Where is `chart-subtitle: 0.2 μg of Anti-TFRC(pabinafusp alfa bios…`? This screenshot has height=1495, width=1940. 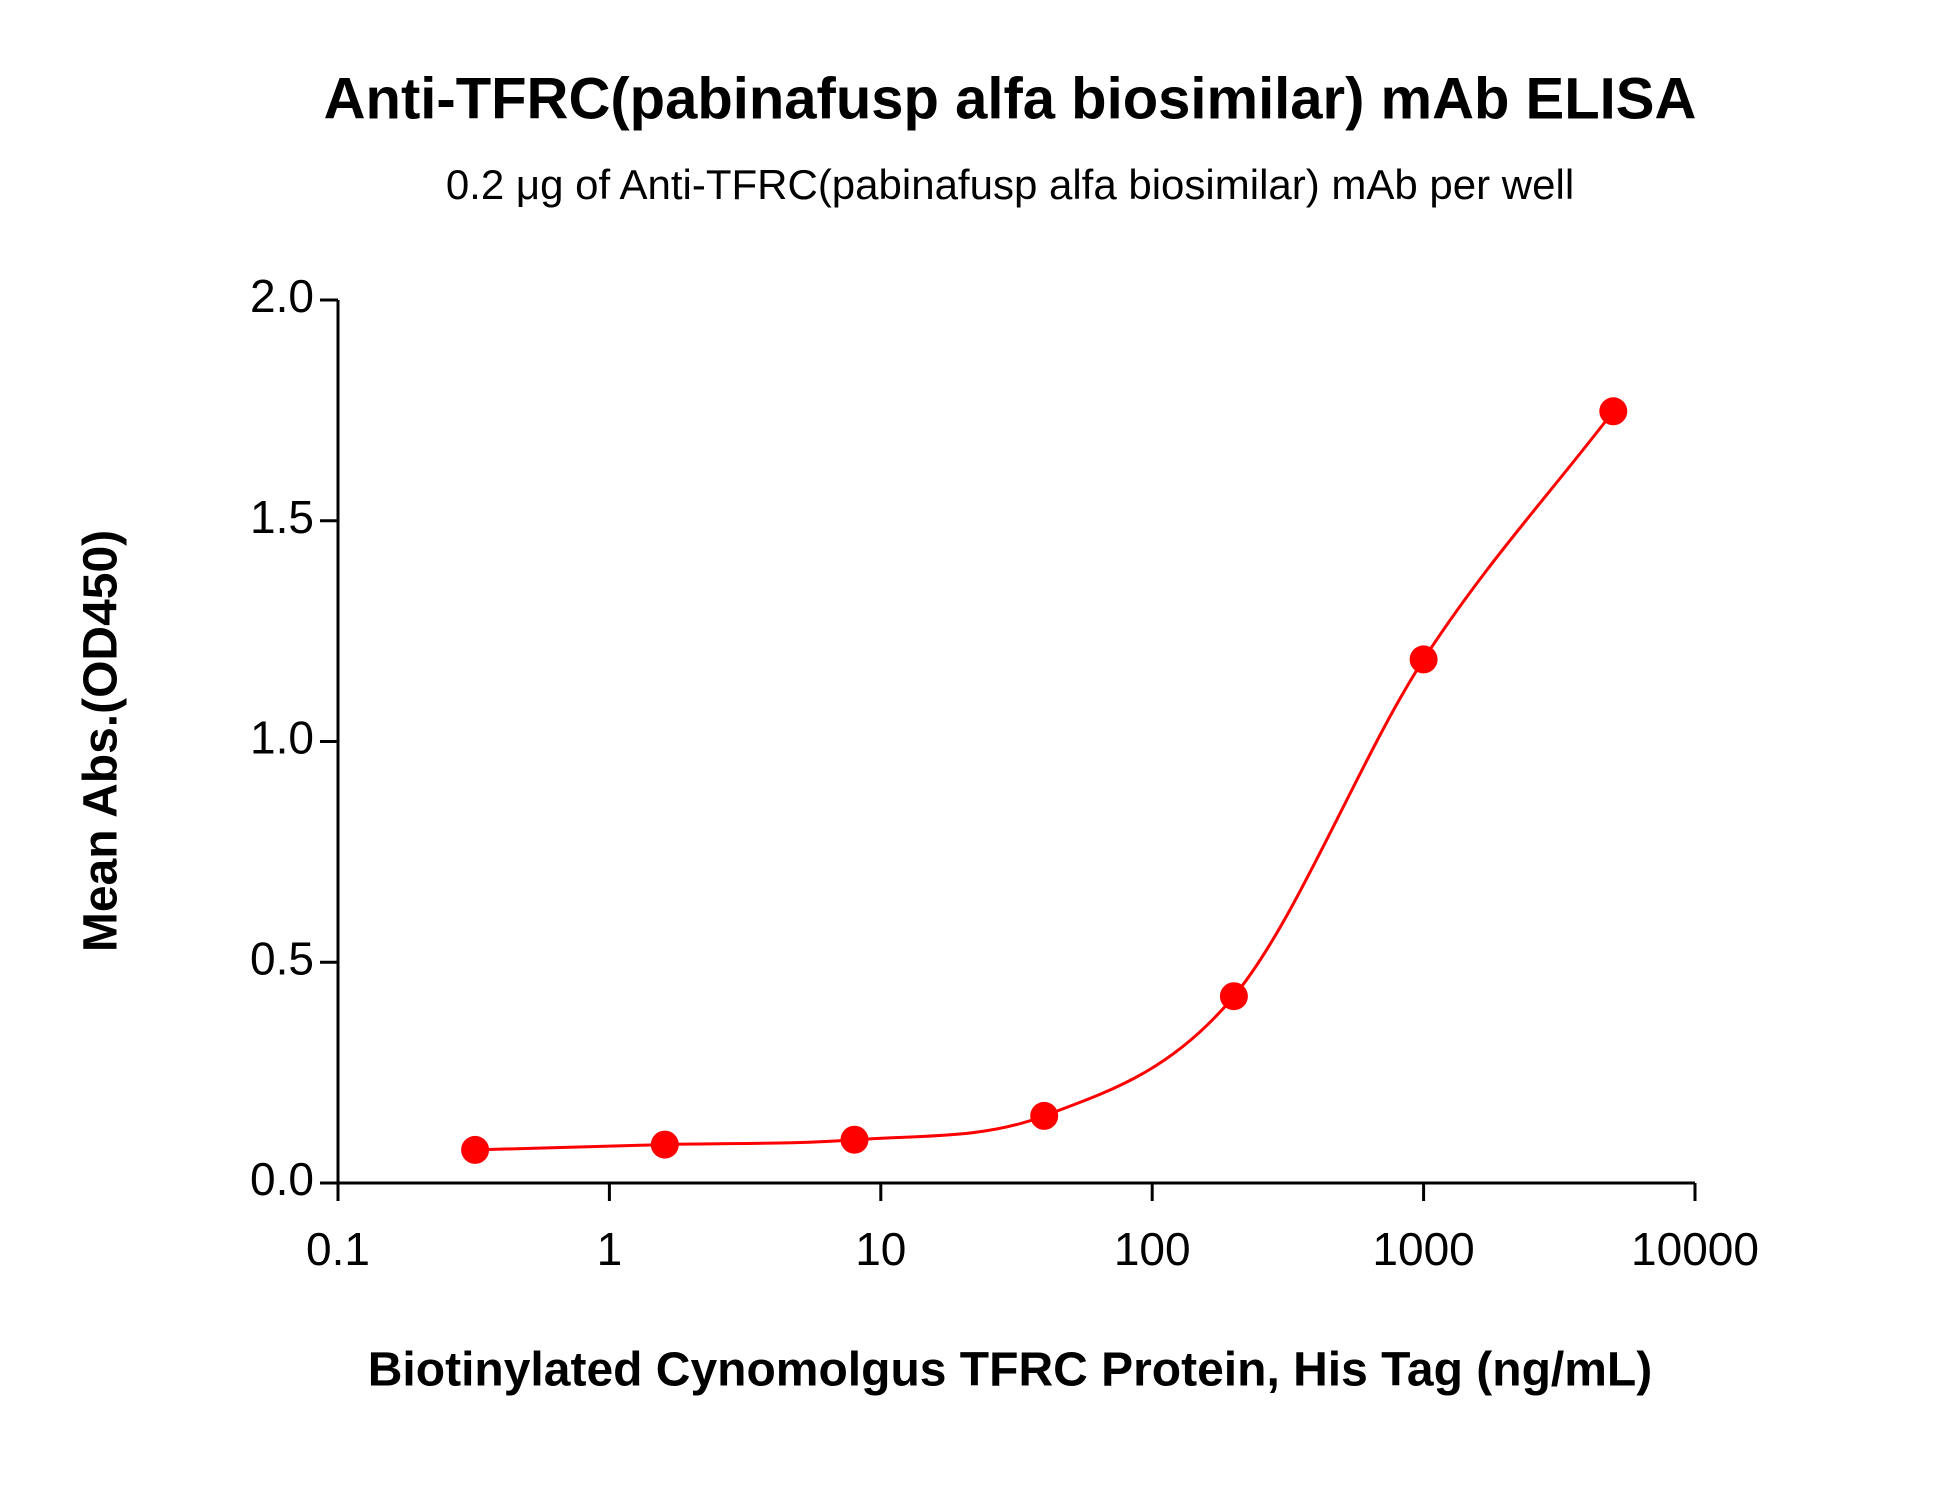
chart-subtitle: 0.2 μg of Anti-TFRC(pabinafusp alfa bios… is located at coordinates (1010, 184).